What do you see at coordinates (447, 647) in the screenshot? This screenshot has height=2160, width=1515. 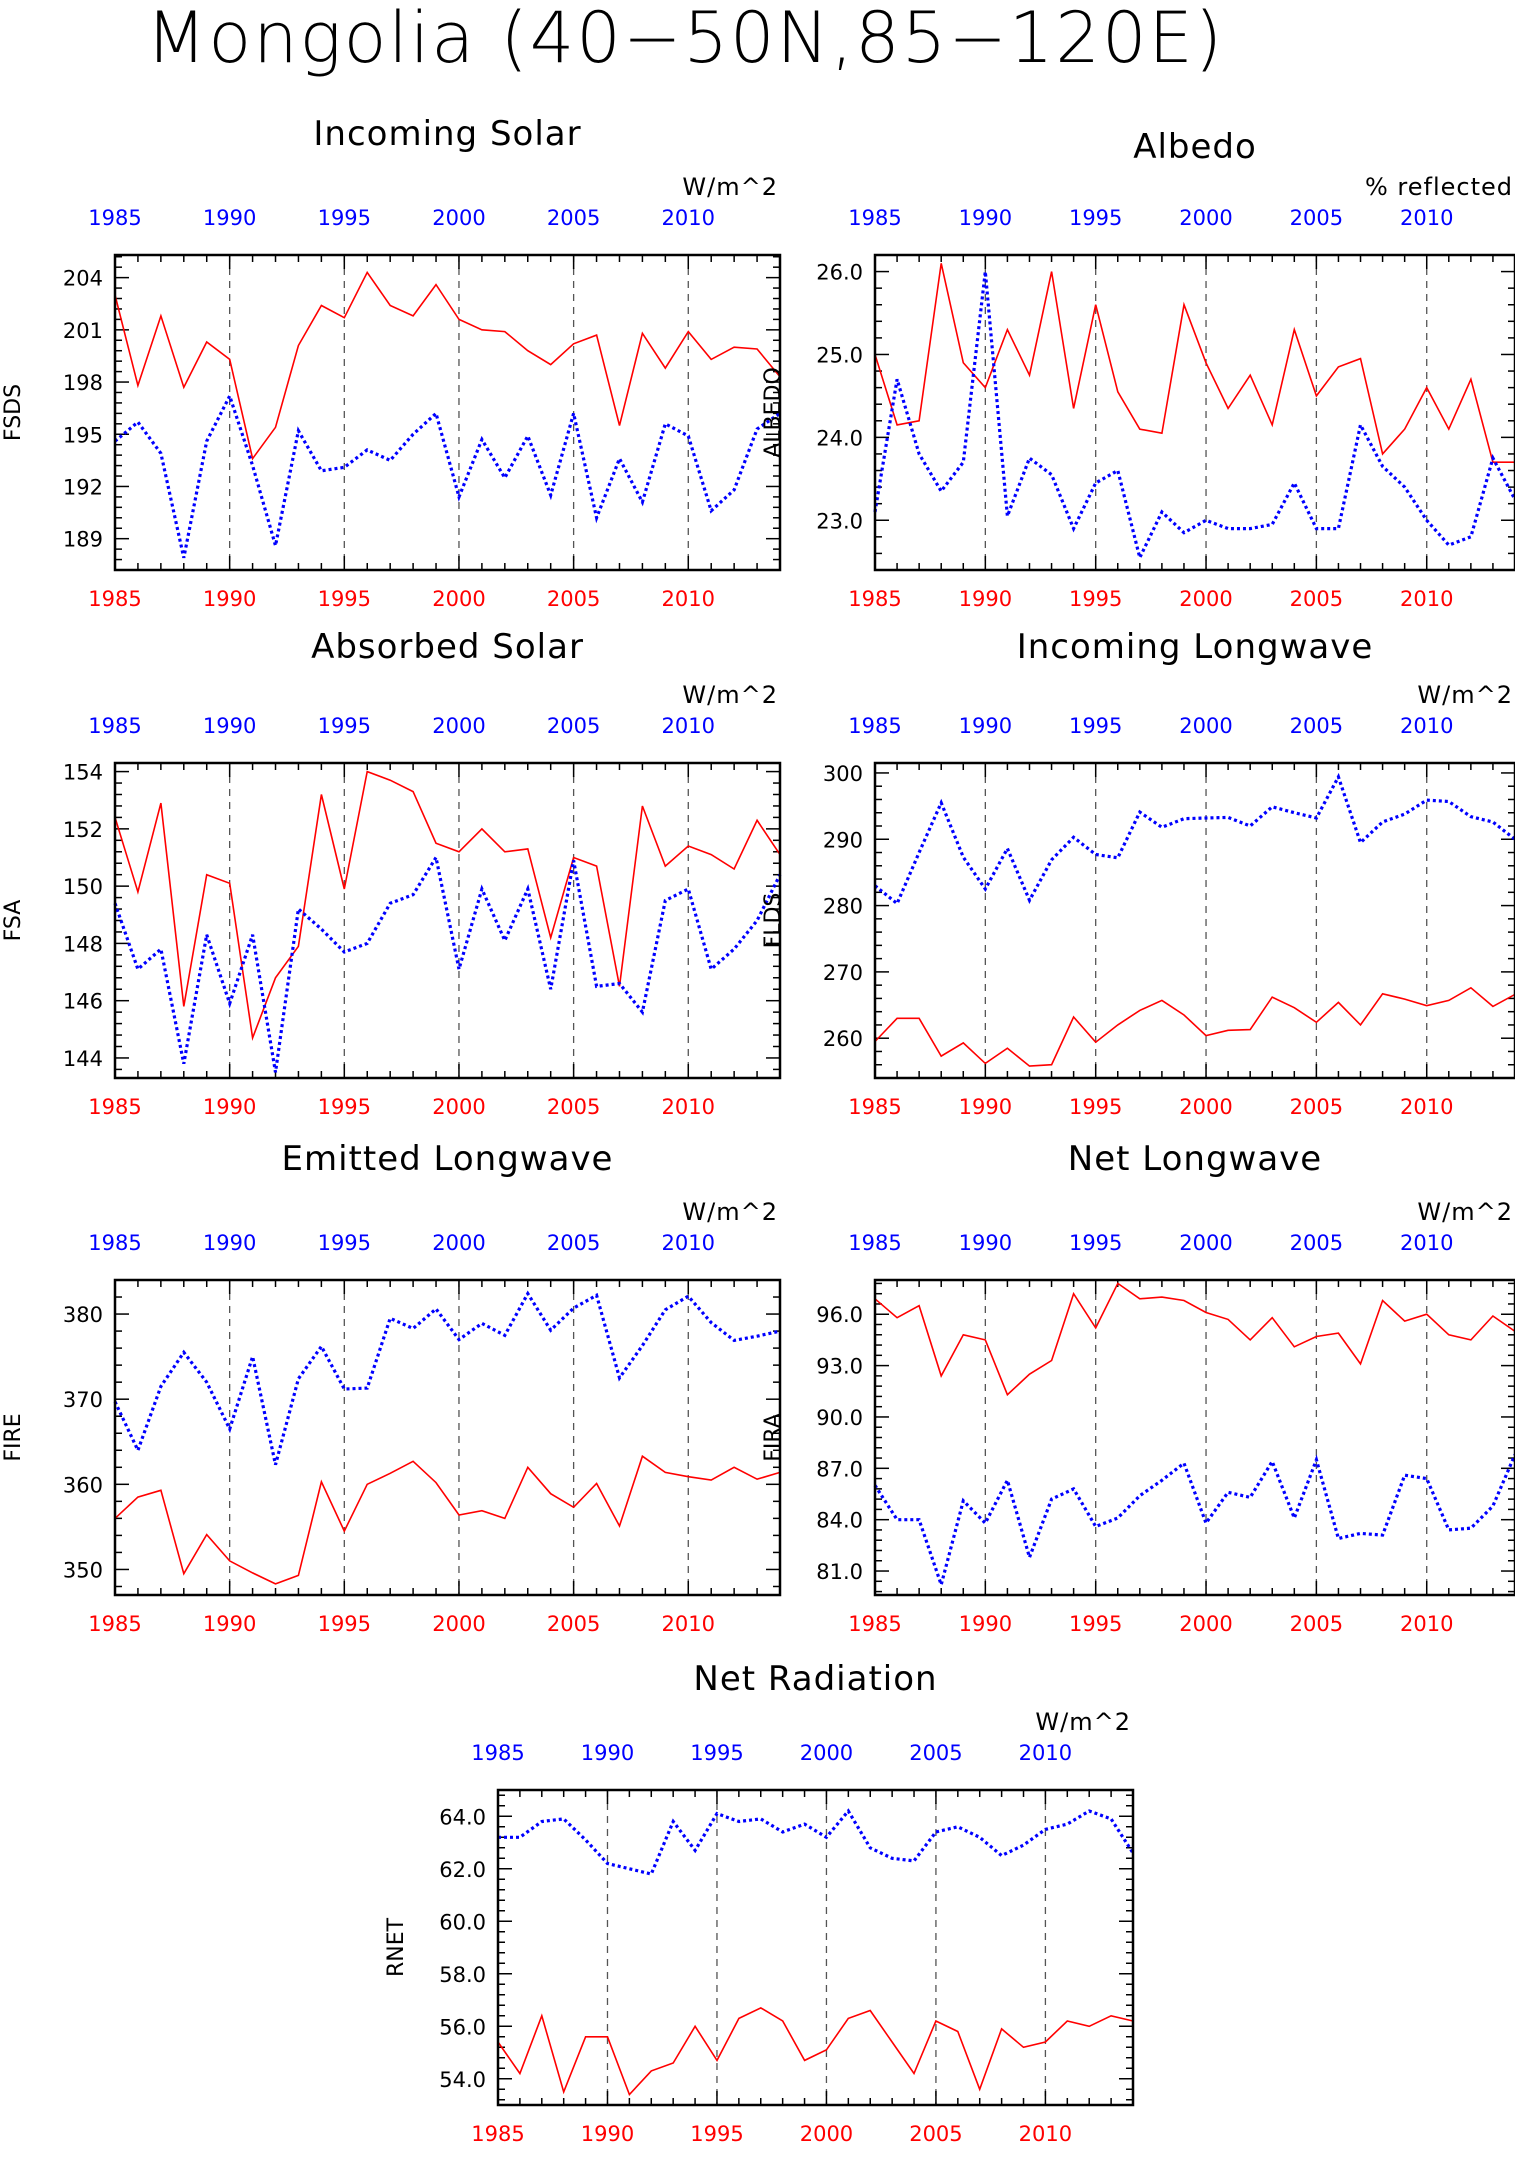 I see `panel-title: Absorbed Solar` at bounding box center [447, 647].